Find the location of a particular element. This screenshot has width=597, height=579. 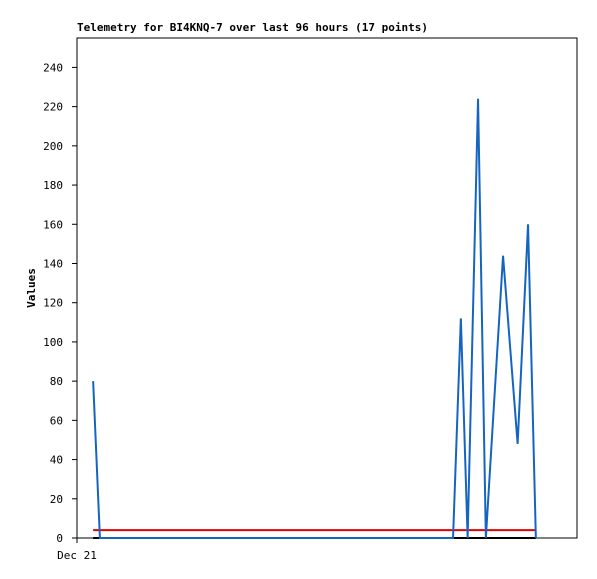

x-tick-label: Dec 21 is located at coordinates (77, 555).